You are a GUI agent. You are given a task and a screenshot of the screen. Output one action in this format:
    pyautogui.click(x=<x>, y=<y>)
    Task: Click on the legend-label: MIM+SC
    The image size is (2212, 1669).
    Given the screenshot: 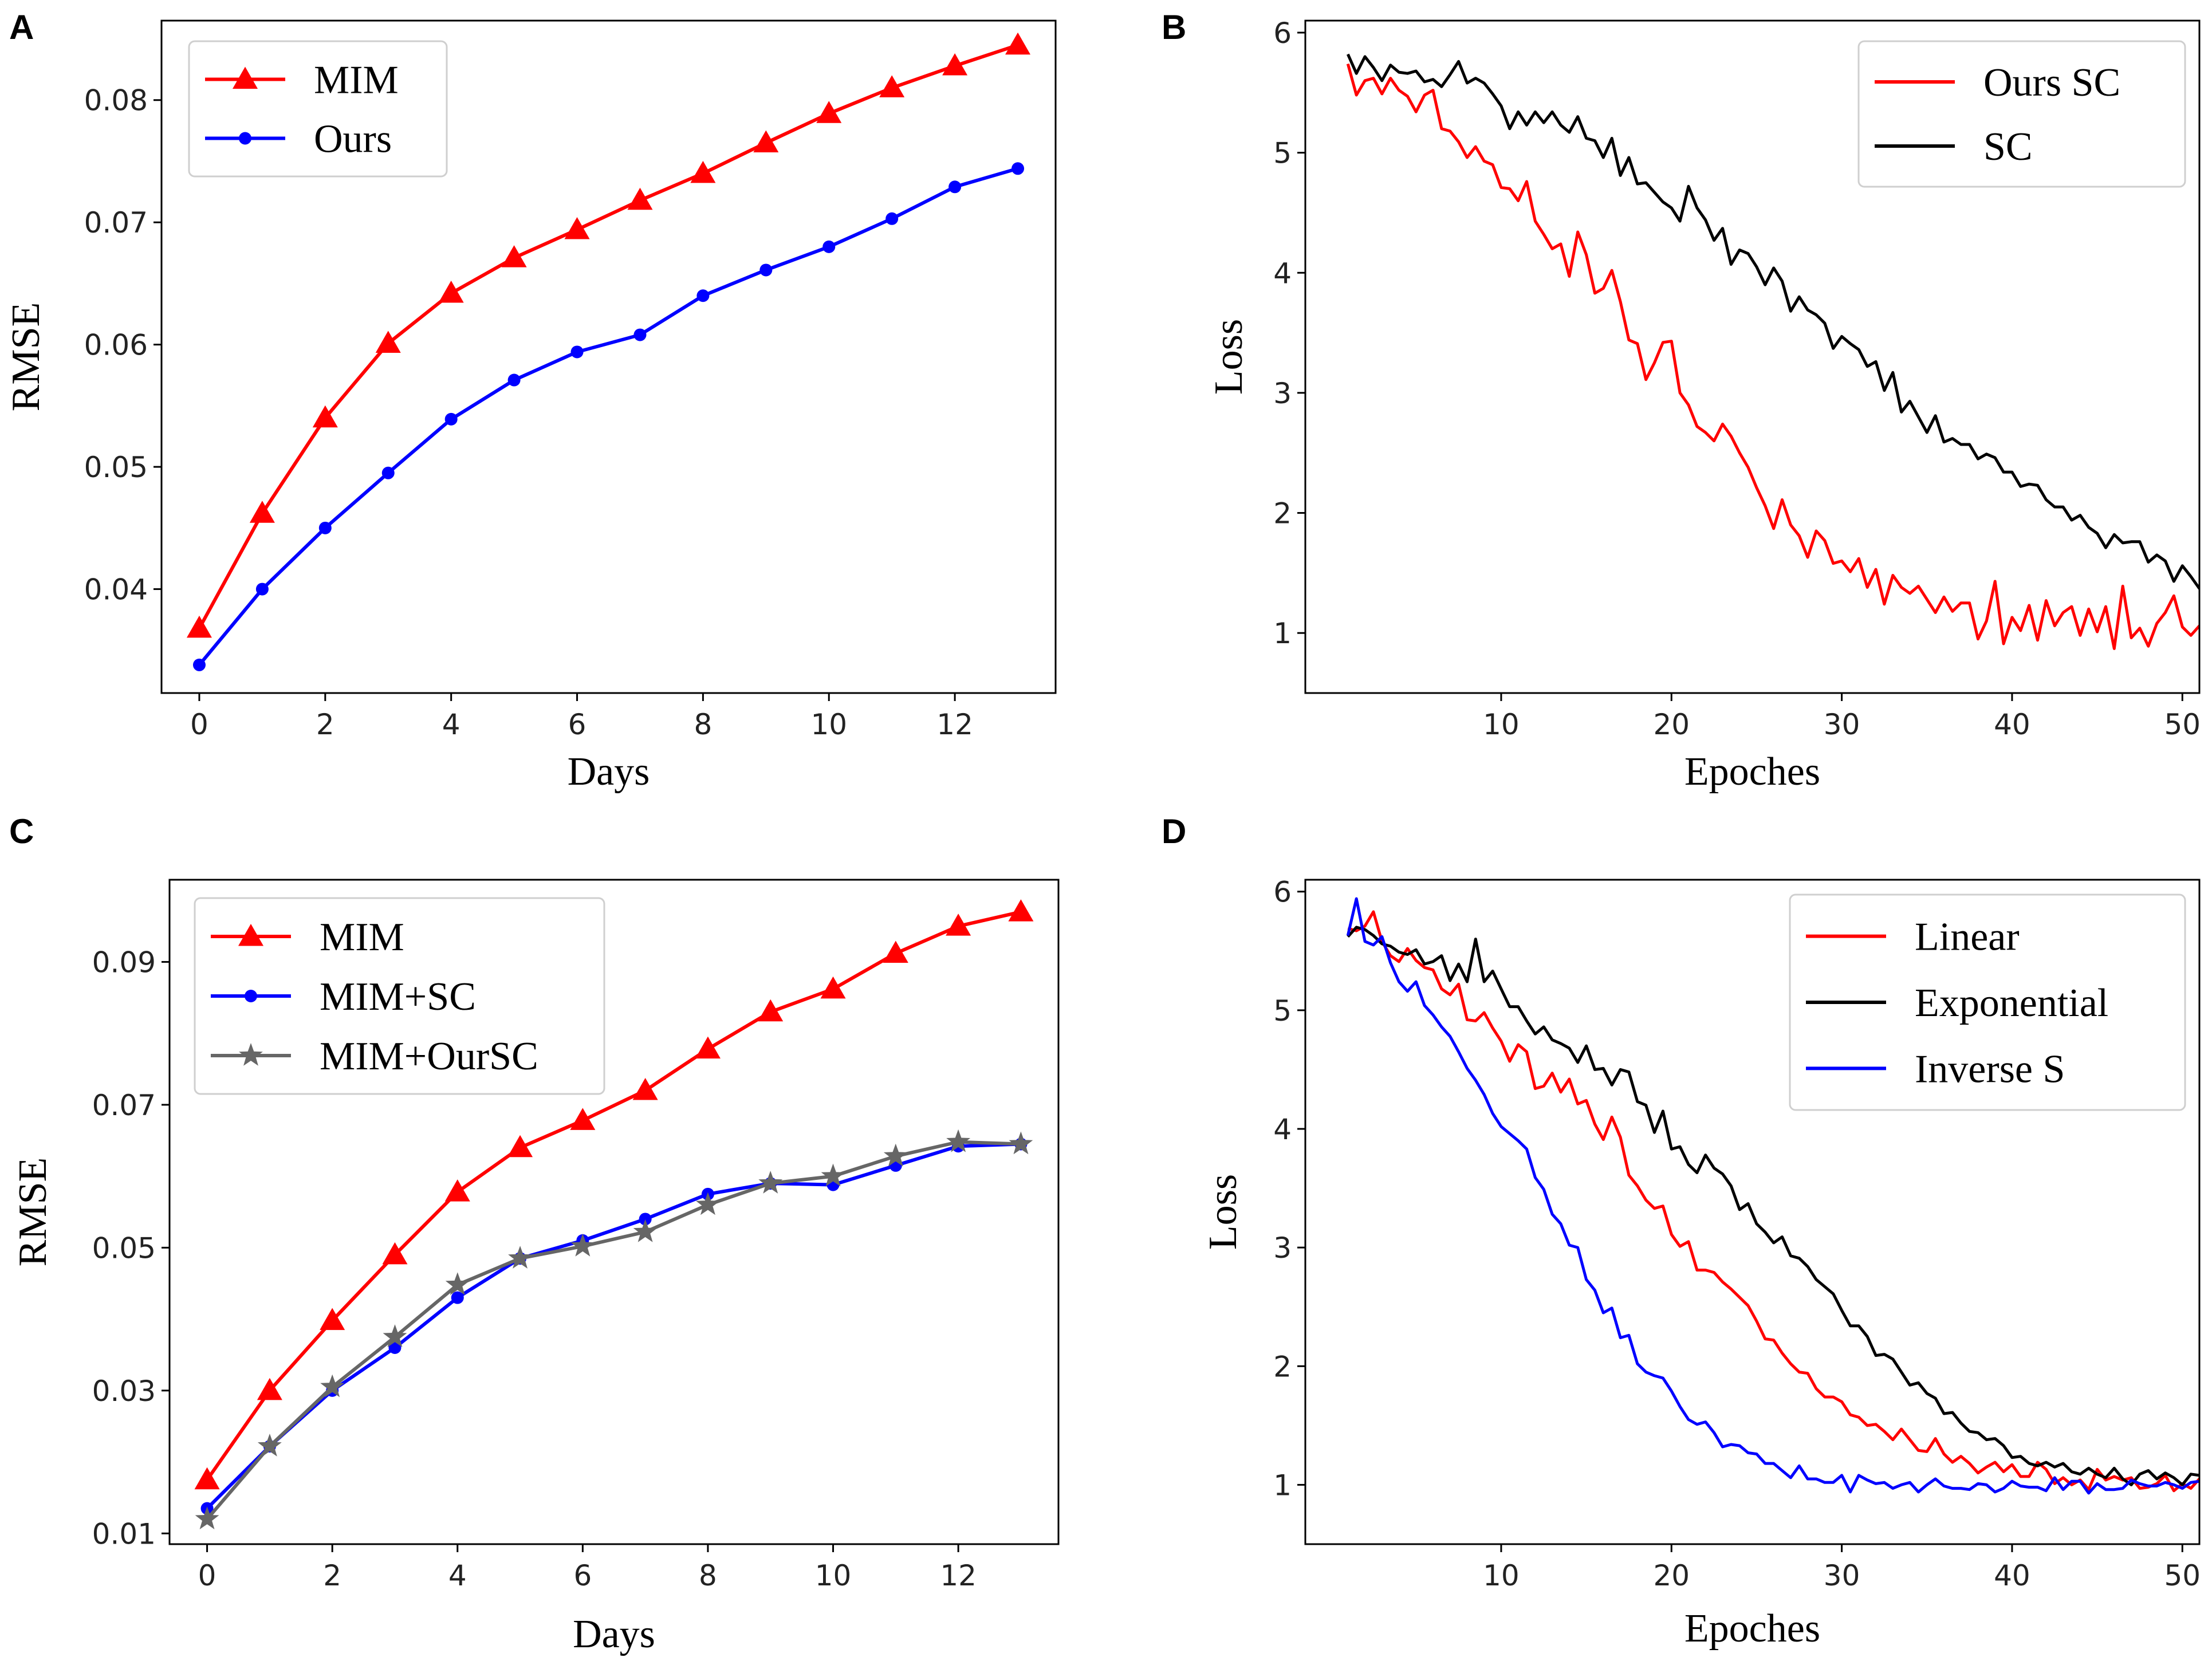 What is the action you would take?
    pyautogui.click(x=398, y=997)
    